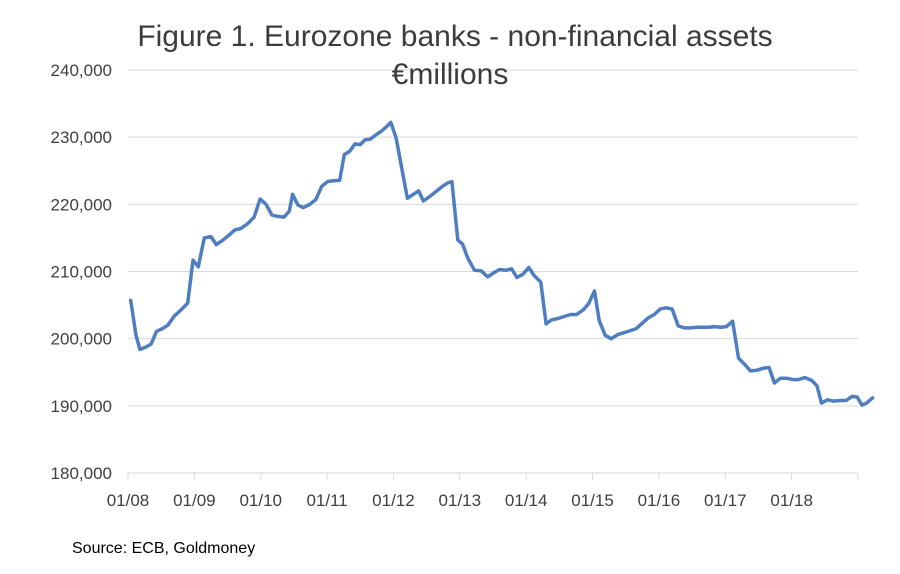 Image resolution: width=900 pixels, height=574 pixels. What do you see at coordinates (81, 137) in the screenshot?
I see `y-tick-label: 230,000` at bounding box center [81, 137].